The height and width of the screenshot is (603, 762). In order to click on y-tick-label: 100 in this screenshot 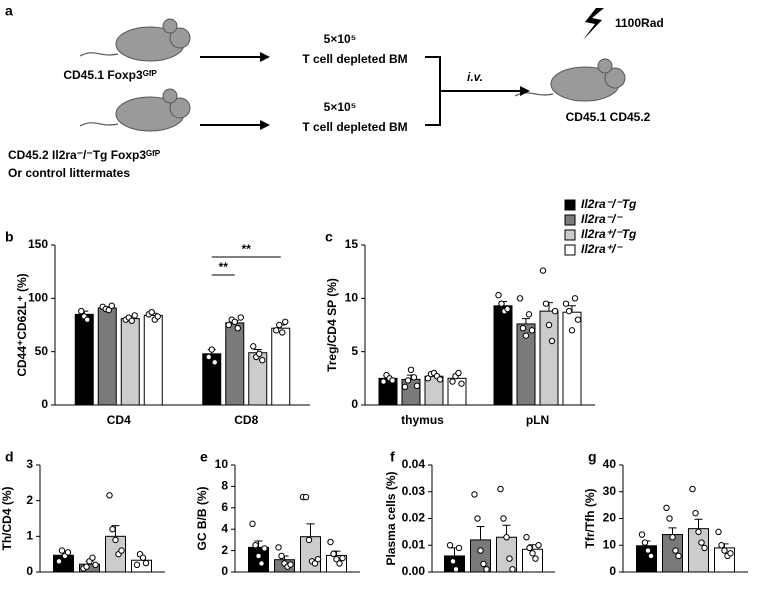, I will do `click(38, 298)`.